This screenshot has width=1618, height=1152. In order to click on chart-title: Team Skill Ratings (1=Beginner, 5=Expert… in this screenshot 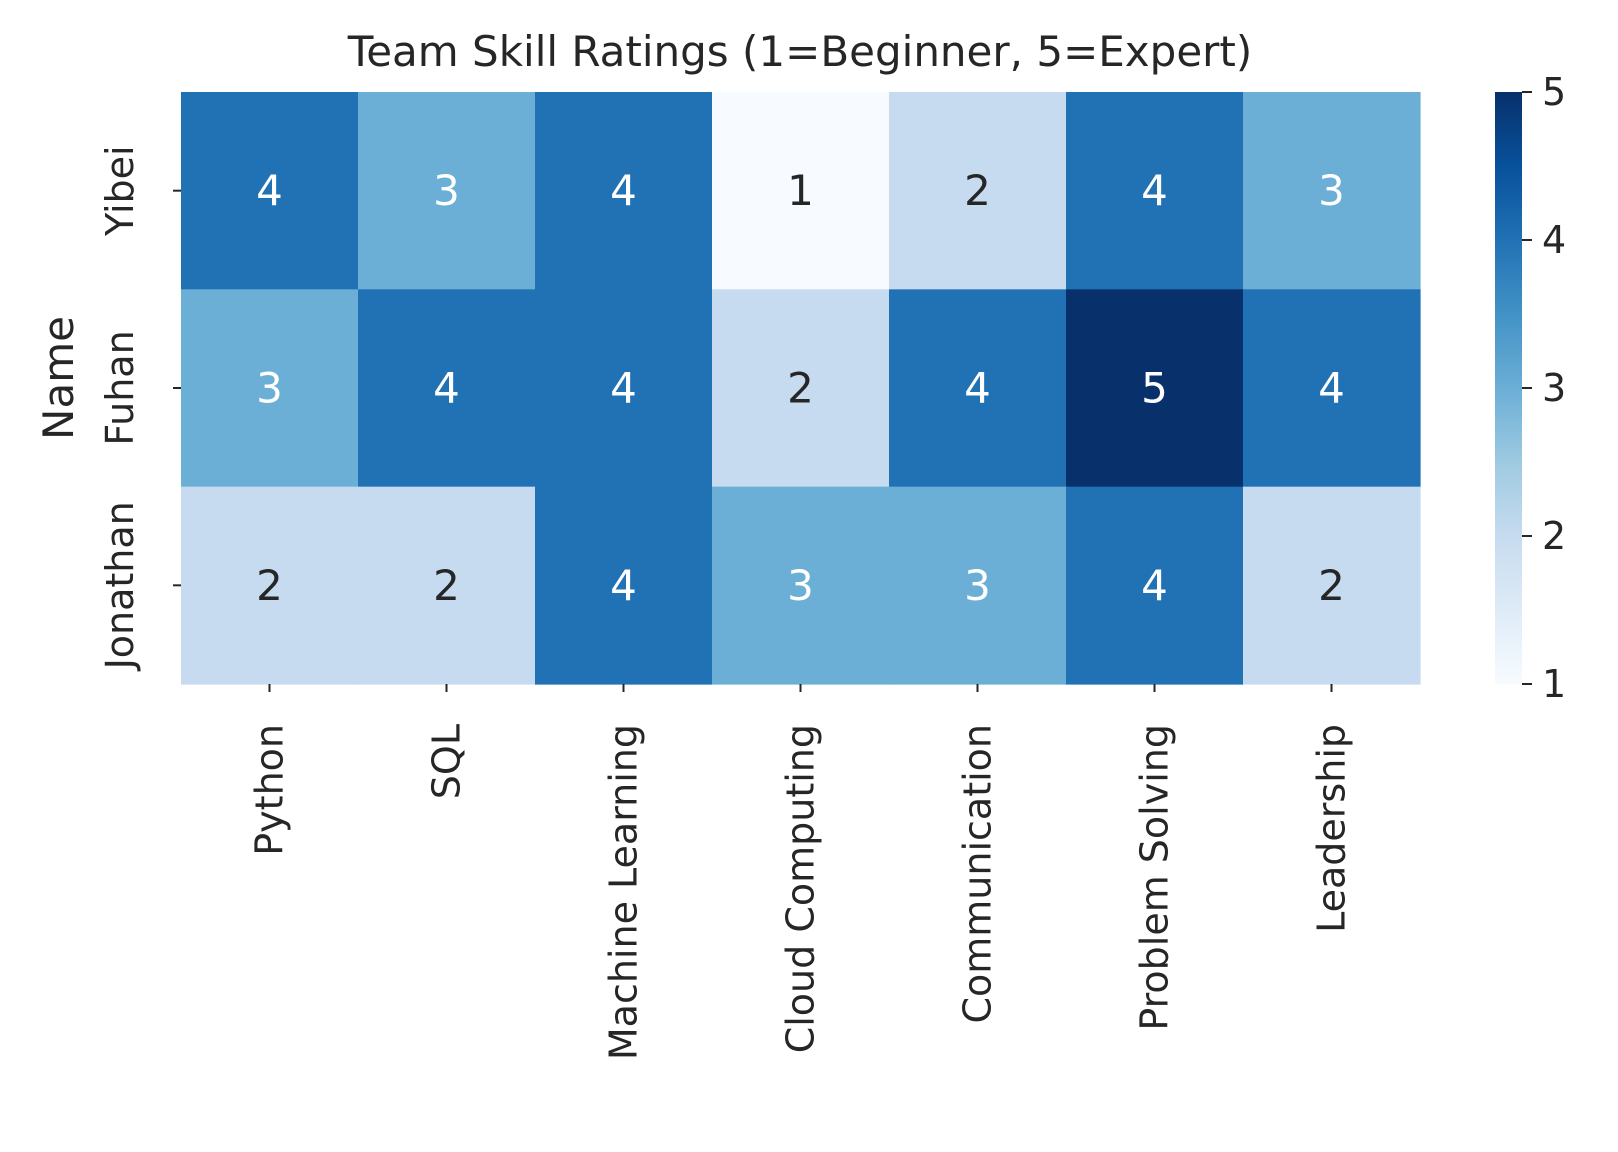, I will do `click(800, 51)`.